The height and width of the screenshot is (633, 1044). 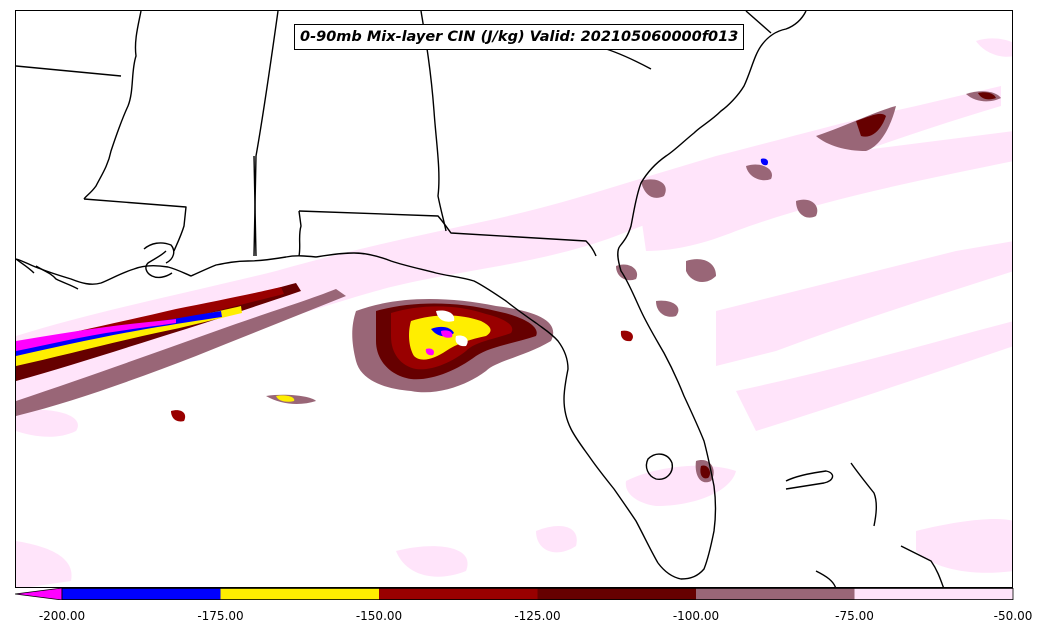 What do you see at coordinates (452, 328) in the screenshot?
I see `cin-holes` at bounding box center [452, 328].